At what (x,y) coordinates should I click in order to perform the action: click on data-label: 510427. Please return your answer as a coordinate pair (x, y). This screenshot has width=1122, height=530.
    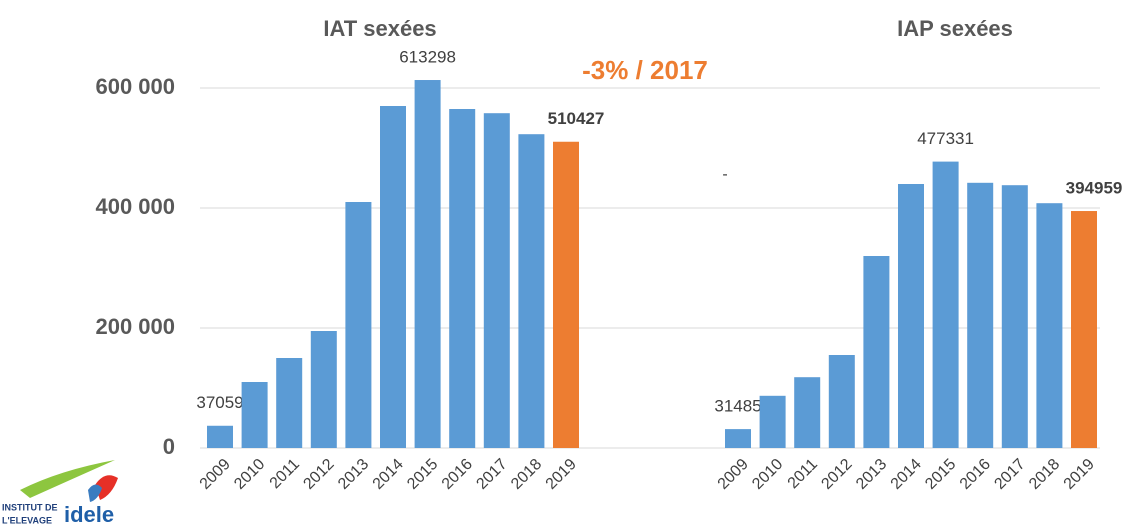
    Looking at the image, I should click on (576, 118).